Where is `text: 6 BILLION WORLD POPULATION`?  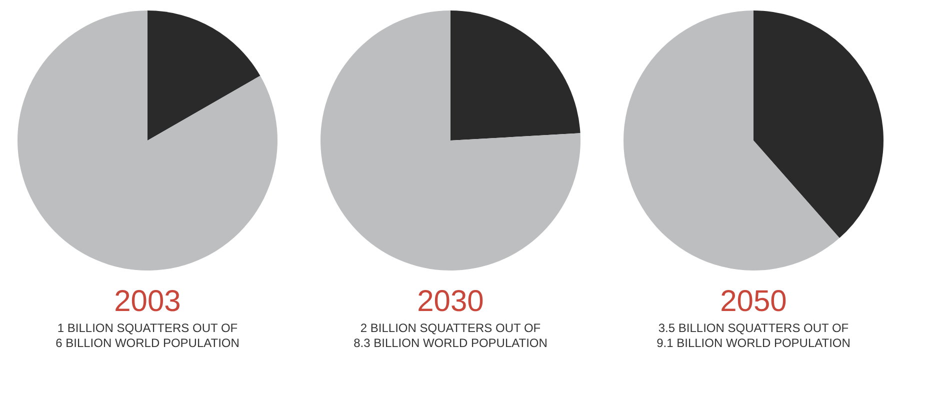
text: 6 BILLION WORLD POPULATION is located at coordinates (148, 343).